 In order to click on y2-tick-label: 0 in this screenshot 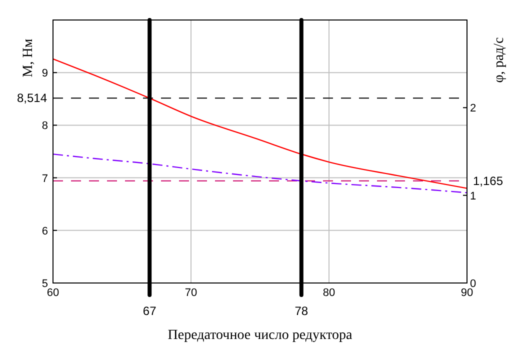, I will do `click(473, 284)`.